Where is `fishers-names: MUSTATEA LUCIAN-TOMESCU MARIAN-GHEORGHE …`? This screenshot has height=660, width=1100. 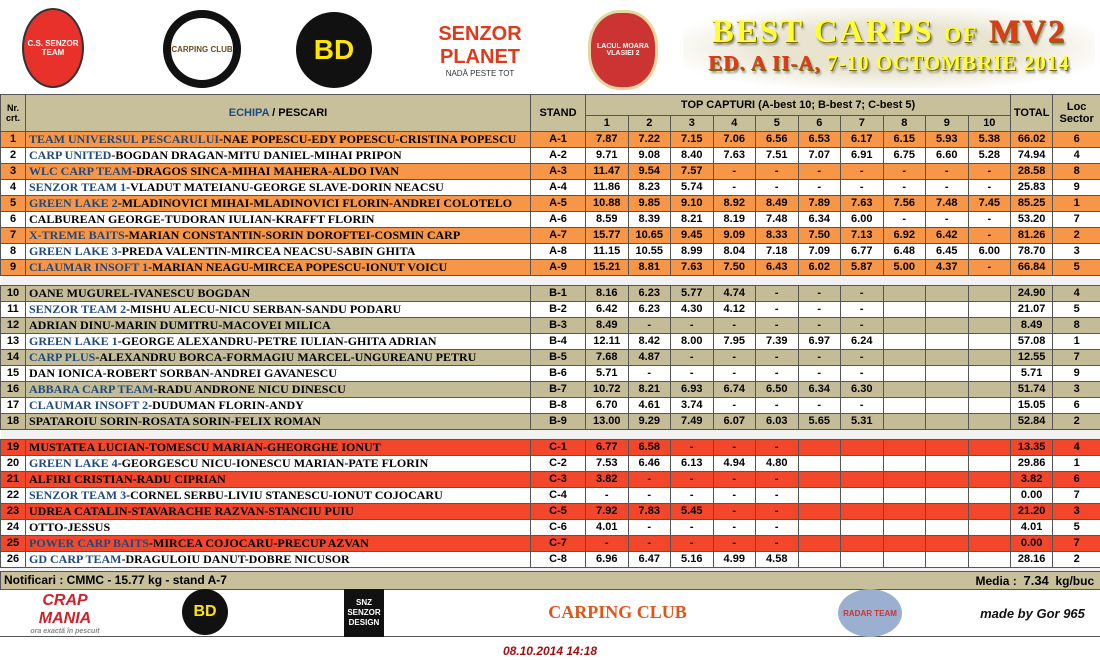
fishers-names: MUSTATEA LUCIAN-TOMESCU MARIAN-GHEORGHE … is located at coordinates (205, 446).